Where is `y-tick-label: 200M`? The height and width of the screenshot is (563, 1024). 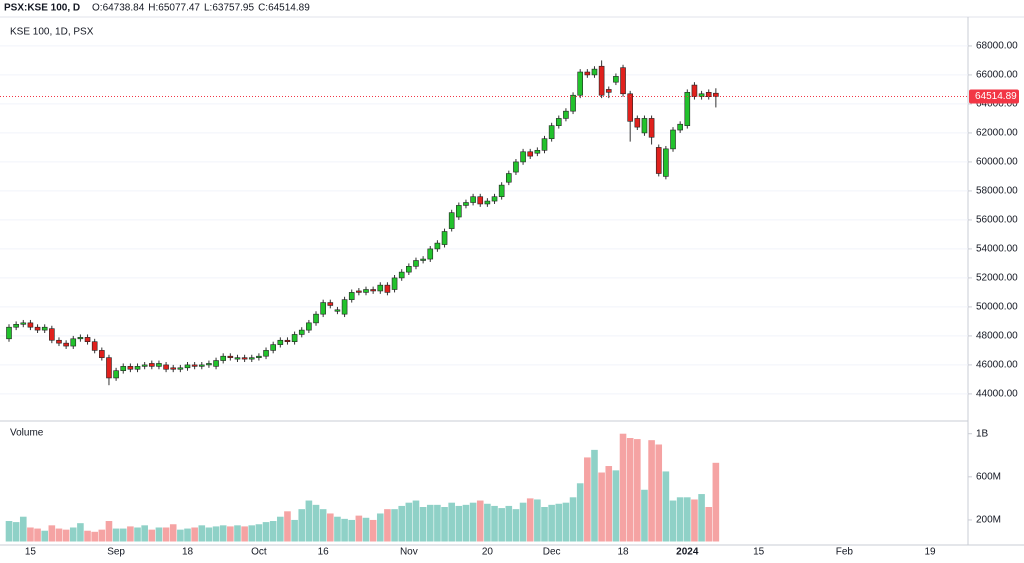
y-tick-label: 200M is located at coordinates (988, 520).